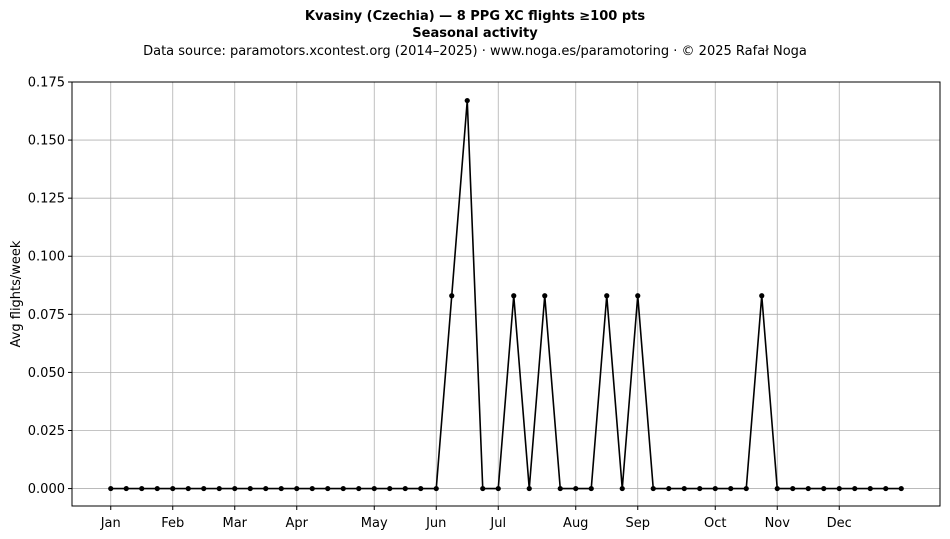 The width and height of the screenshot is (950, 539). What do you see at coordinates (46, 489) in the screenshot?
I see `y-tick-label: 0.000` at bounding box center [46, 489].